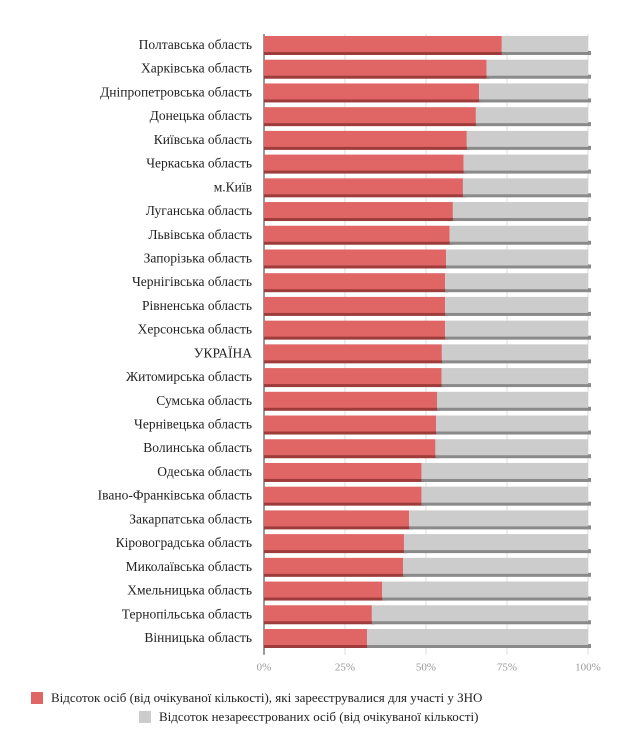 This screenshot has height=752, width=620. I want to click on category-label: Дніпропетровська область, so click(176, 91).